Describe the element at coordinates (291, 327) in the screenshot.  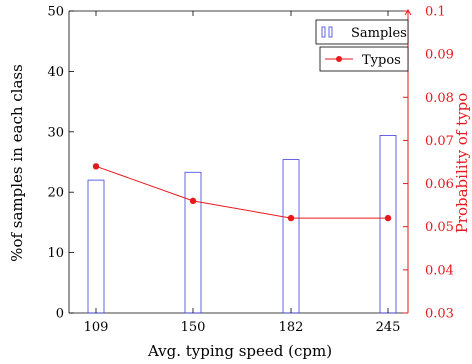
I see `x-tick-label-182: 182` at that location.